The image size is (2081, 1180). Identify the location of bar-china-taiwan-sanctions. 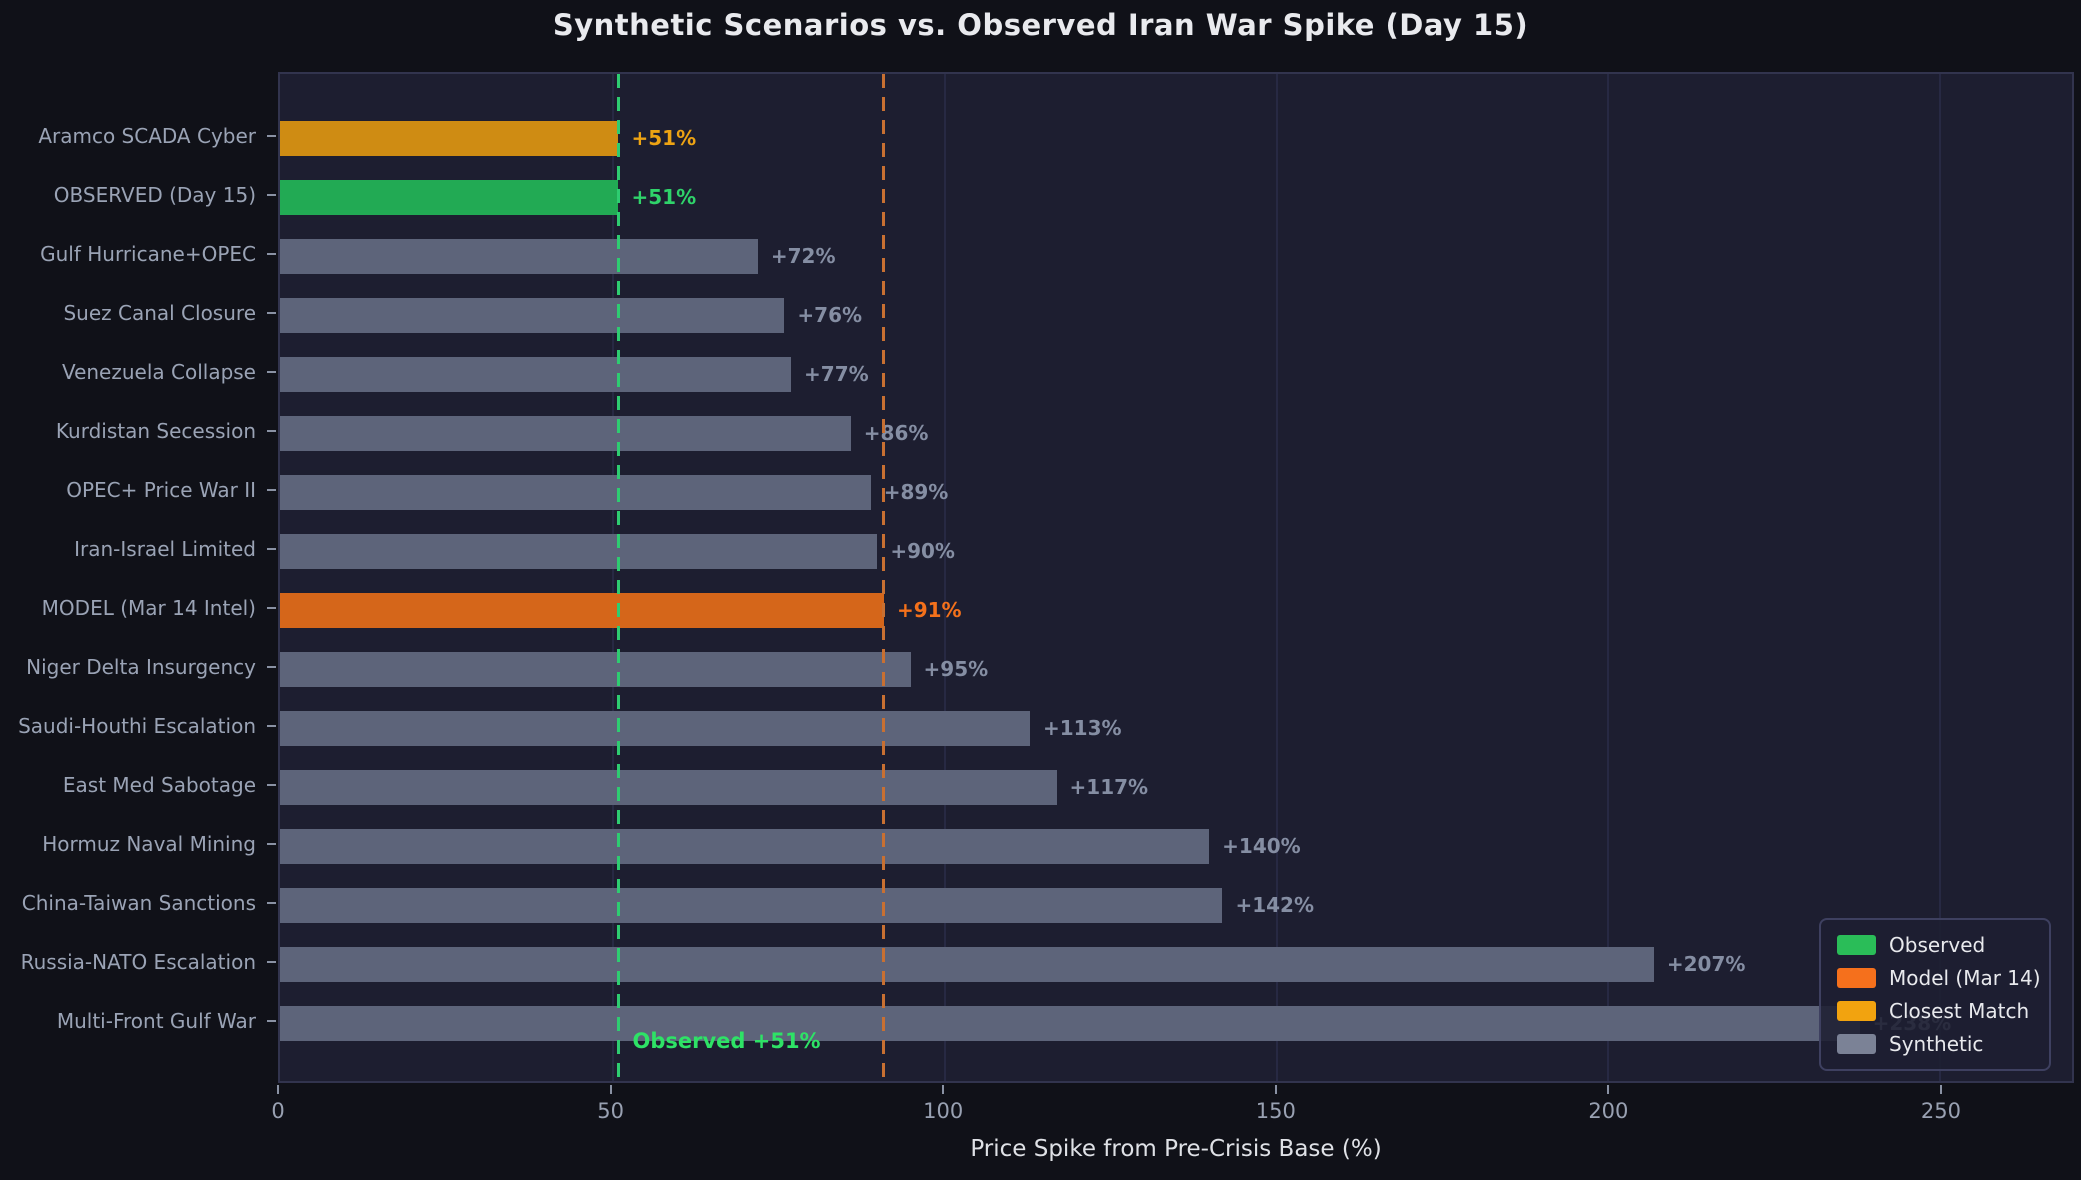
(751, 905).